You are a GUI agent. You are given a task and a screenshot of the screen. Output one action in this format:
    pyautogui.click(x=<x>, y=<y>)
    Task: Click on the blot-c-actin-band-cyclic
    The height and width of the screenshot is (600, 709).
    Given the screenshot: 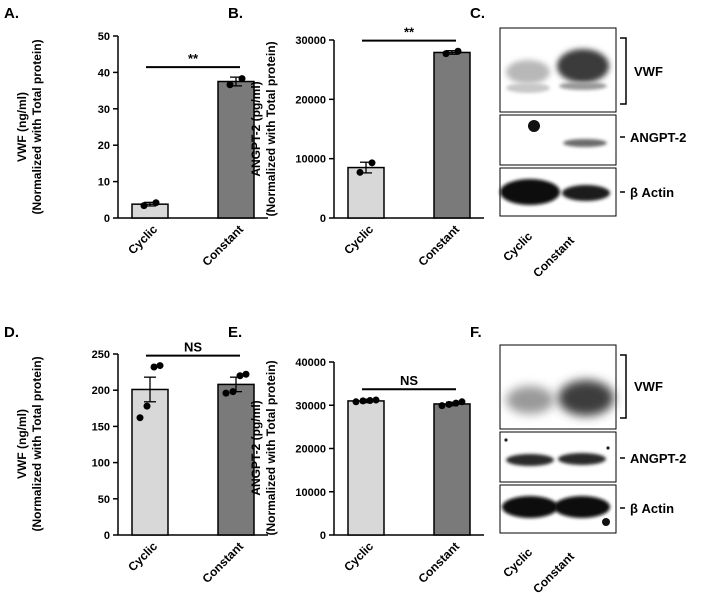 What is the action you would take?
    pyautogui.click(x=530, y=192)
    